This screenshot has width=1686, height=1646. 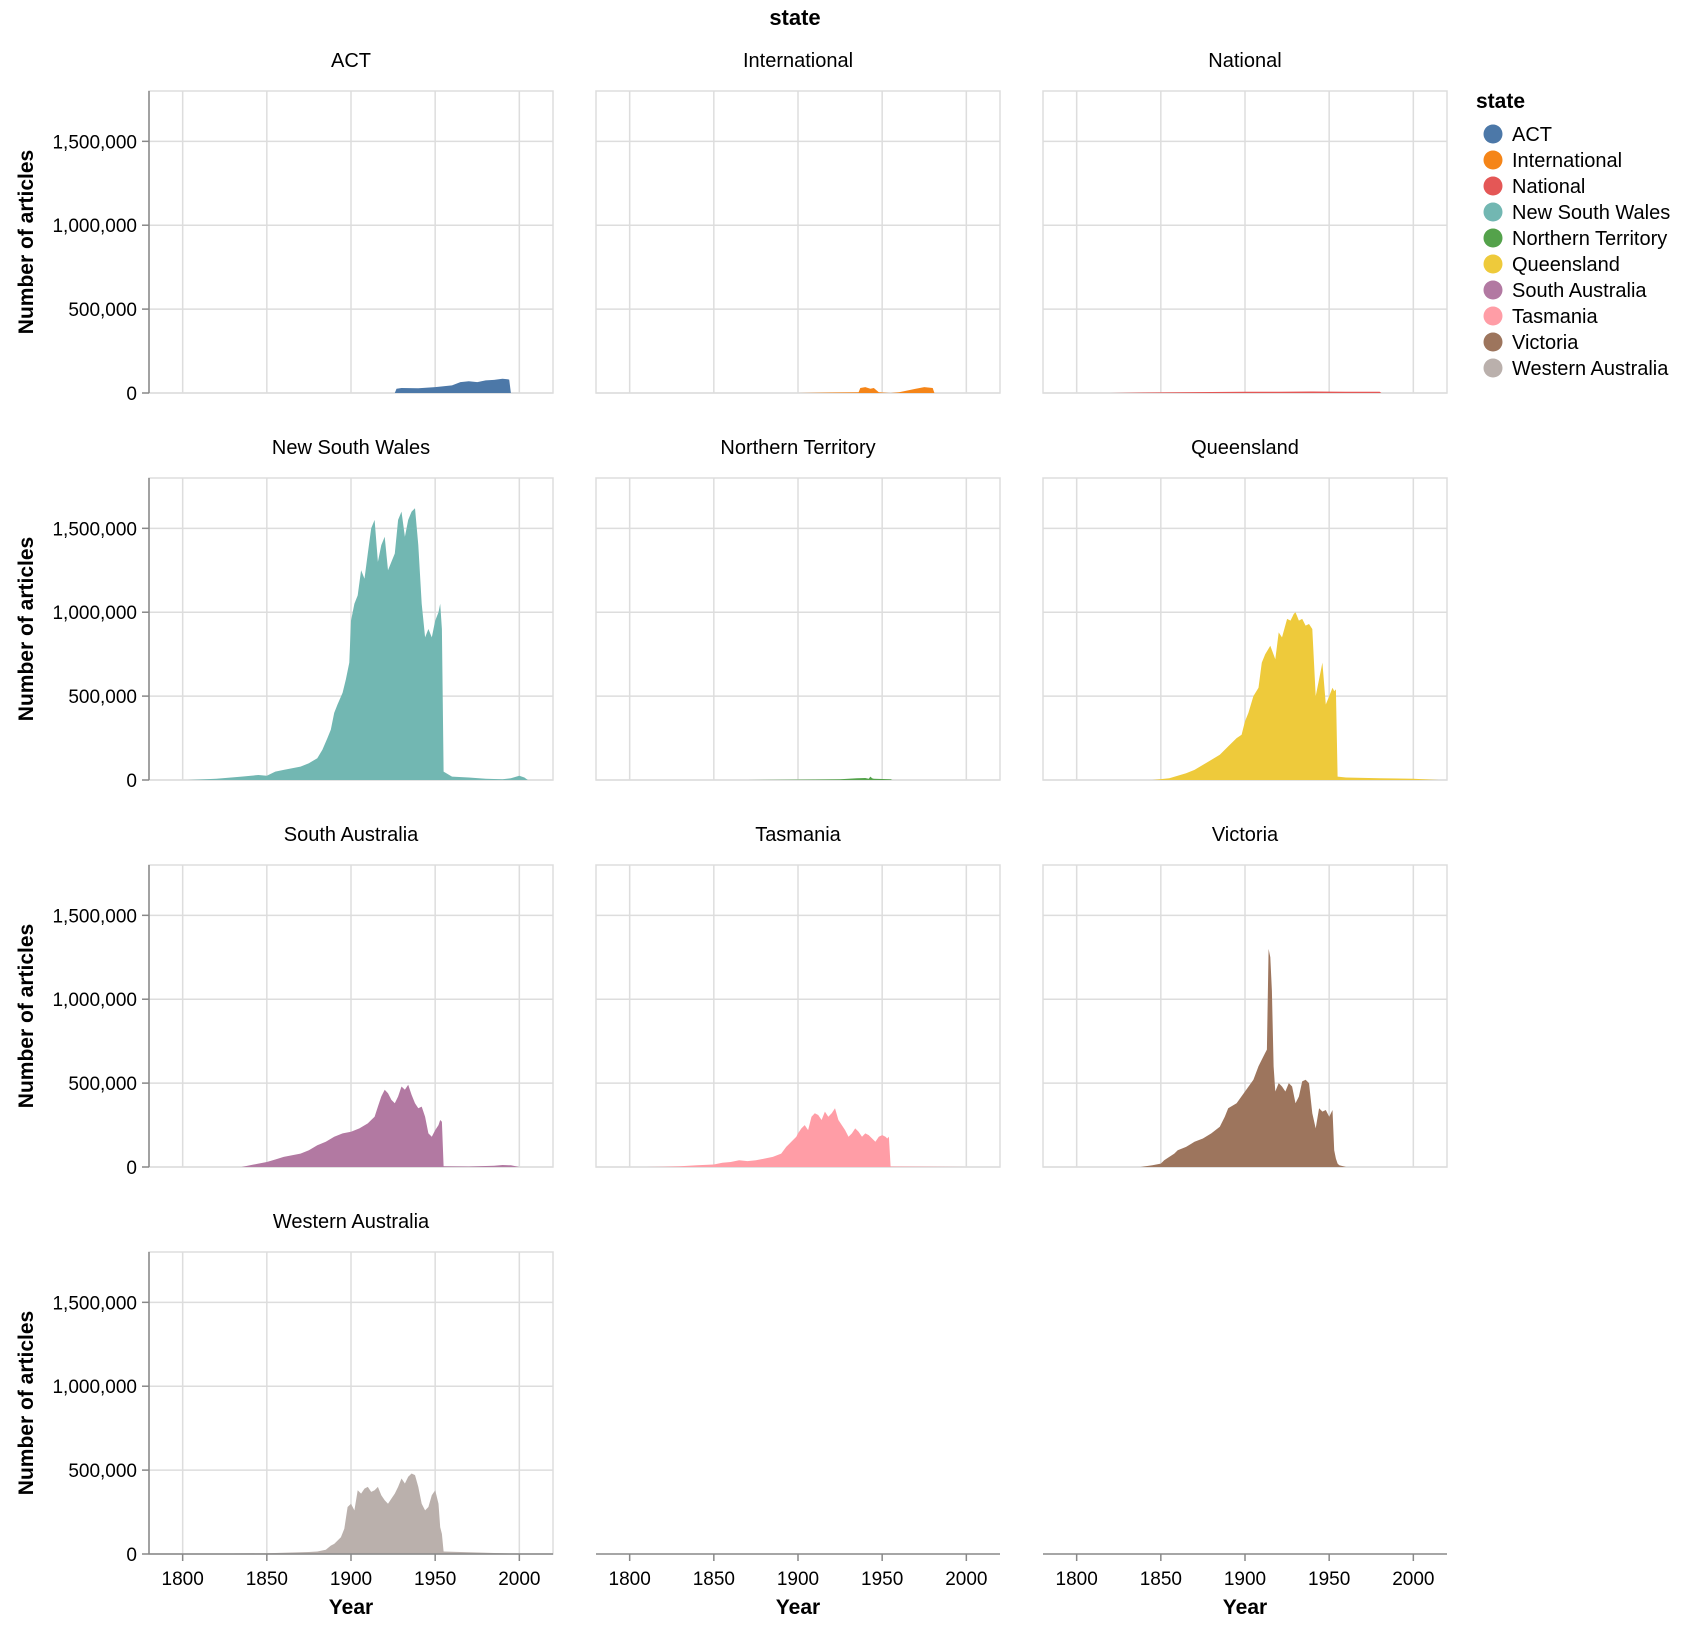 What do you see at coordinates (1555, 317) in the screenshot?
I see `legend-label: Tasmania` at bounding box center [1555, 317].